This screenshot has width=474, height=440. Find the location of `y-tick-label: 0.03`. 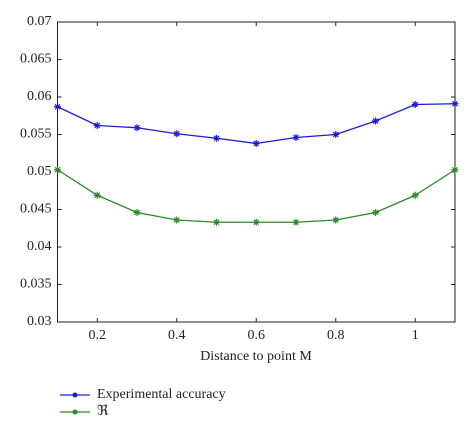

y-tick-label: 0.03 is located at coordinates (39, 321).